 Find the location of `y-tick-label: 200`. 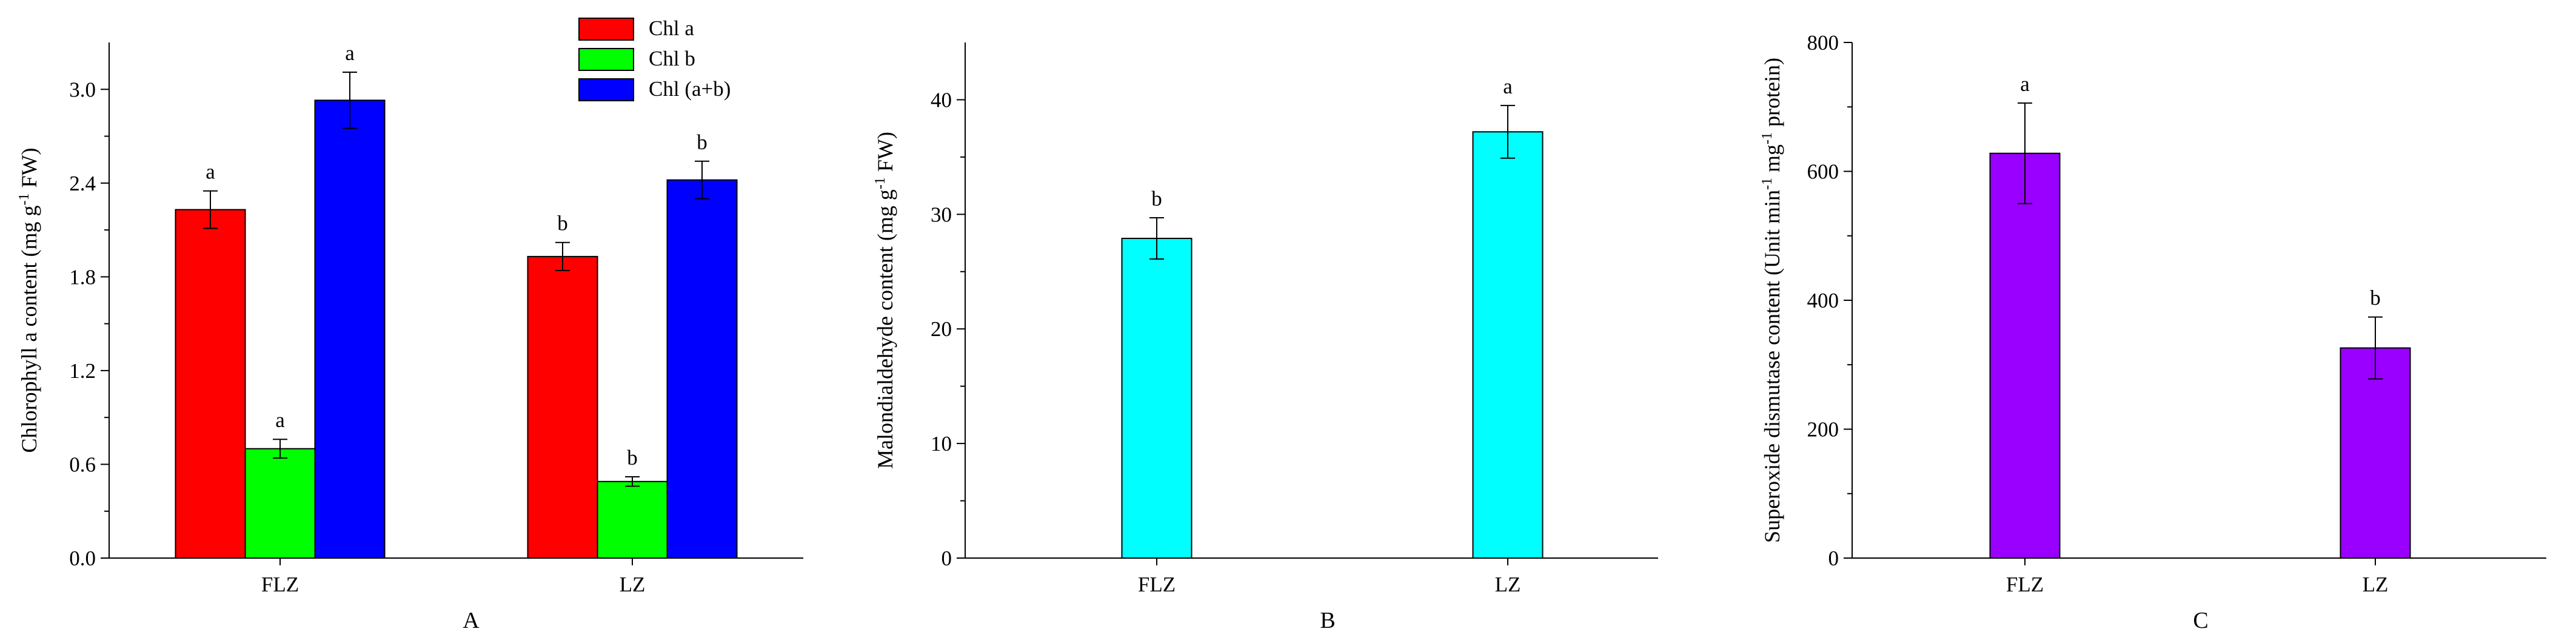

y-tick-label: 200 is located at coordinates (1823, 430).